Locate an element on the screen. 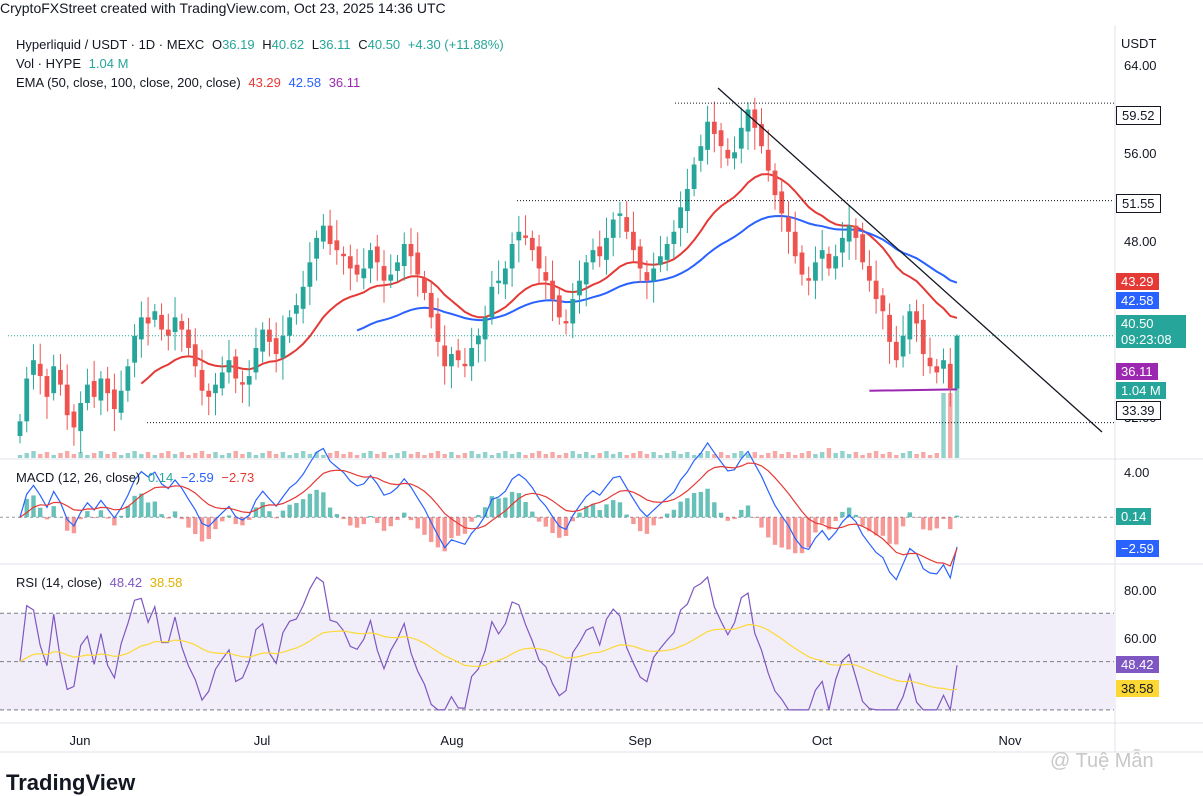 This screenshot has width=1203, height=796. level-badge-3339: 33.39 is located at coordinates (1138, 410).